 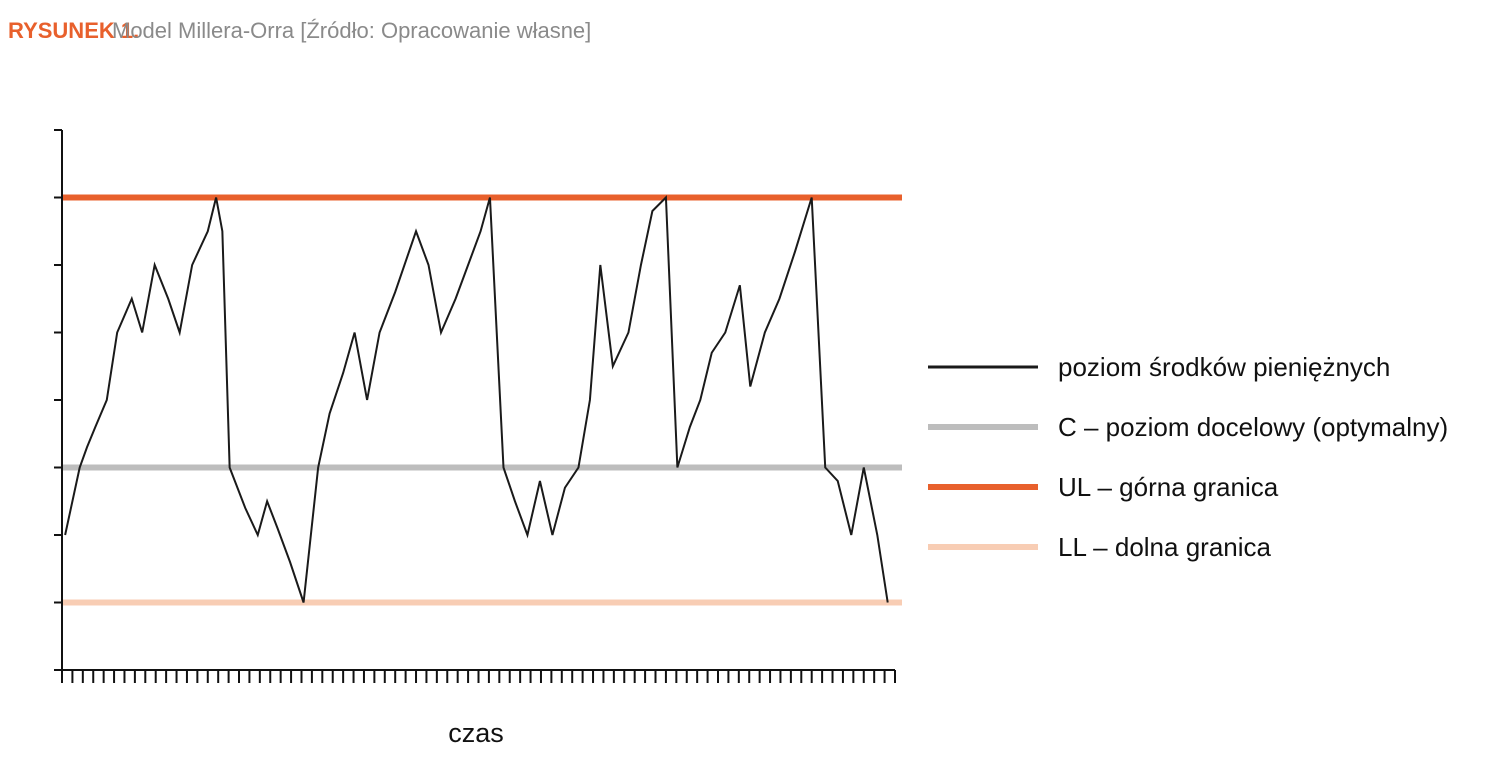 What do you see at coordinates (1168, 487) in the screenshot?
I see `legend-label: UL – górna granica` at bounding box center [1168, 487].